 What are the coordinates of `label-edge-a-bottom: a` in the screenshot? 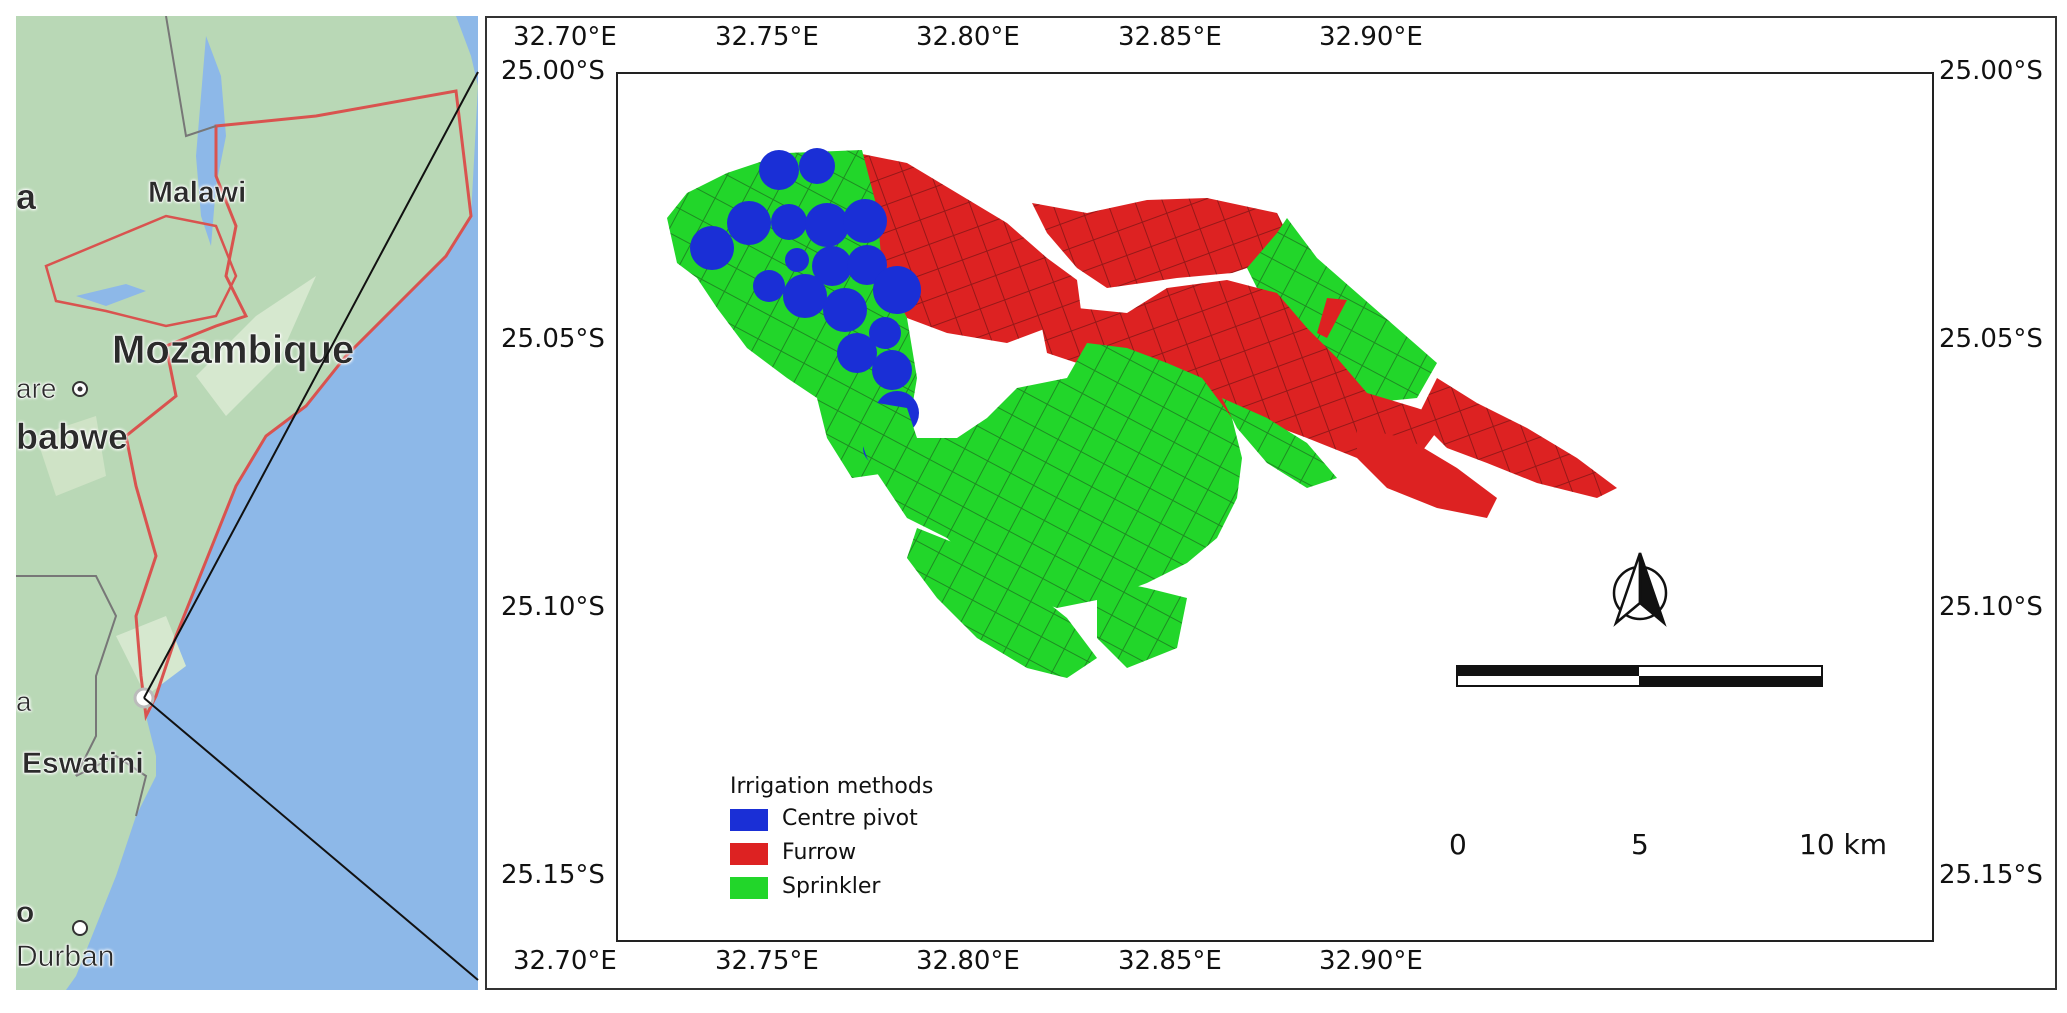 It's located at (24, 702).